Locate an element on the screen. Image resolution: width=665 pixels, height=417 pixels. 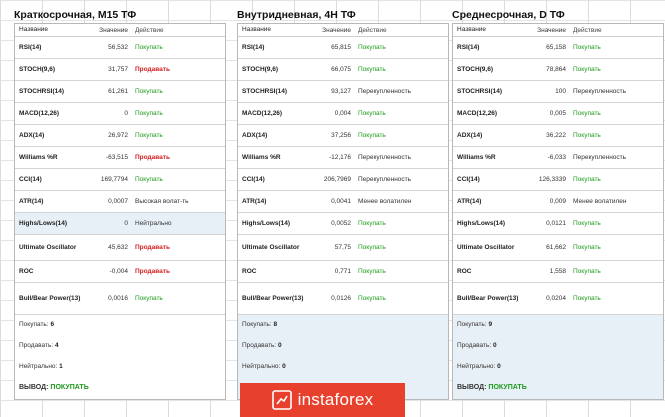
indicator-value: 61,662 is located at coordinates (556, 247).